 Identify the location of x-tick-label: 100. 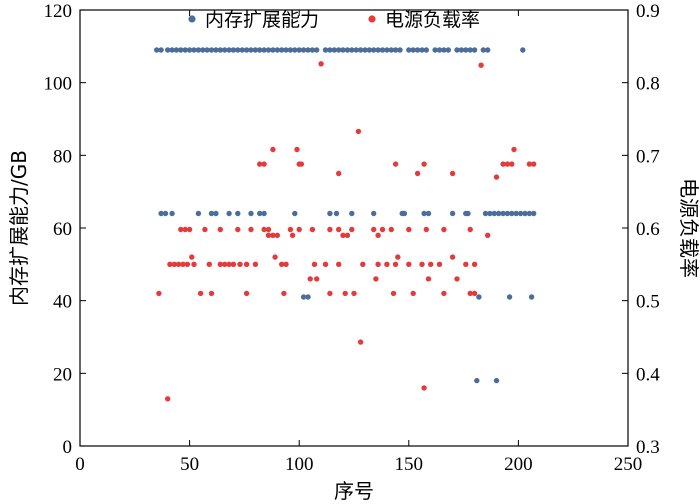
(299, 464).